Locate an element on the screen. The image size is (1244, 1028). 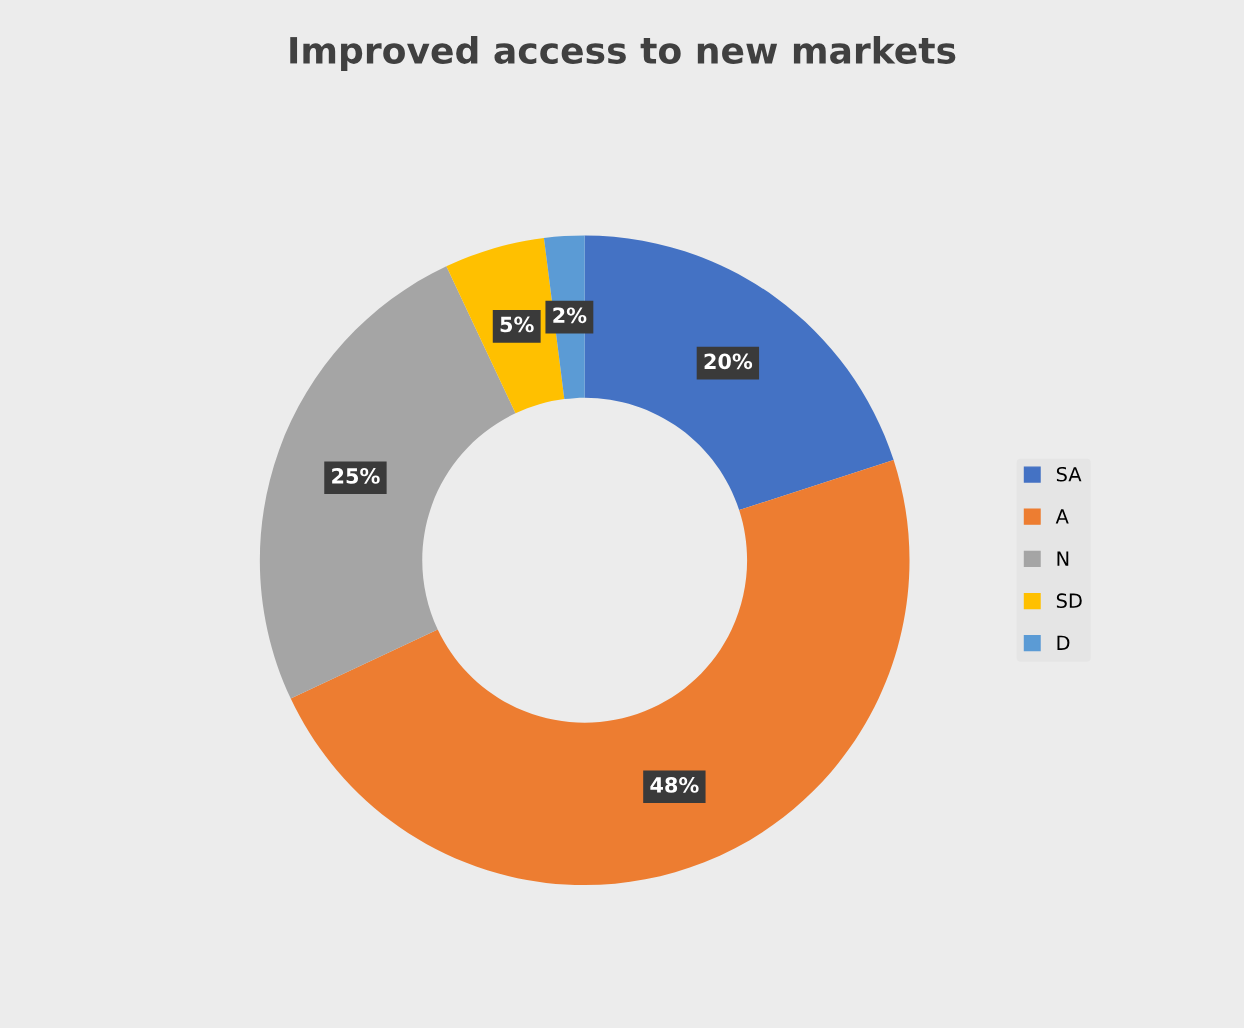
data-label: 2% is located at coordinates (570, 315).